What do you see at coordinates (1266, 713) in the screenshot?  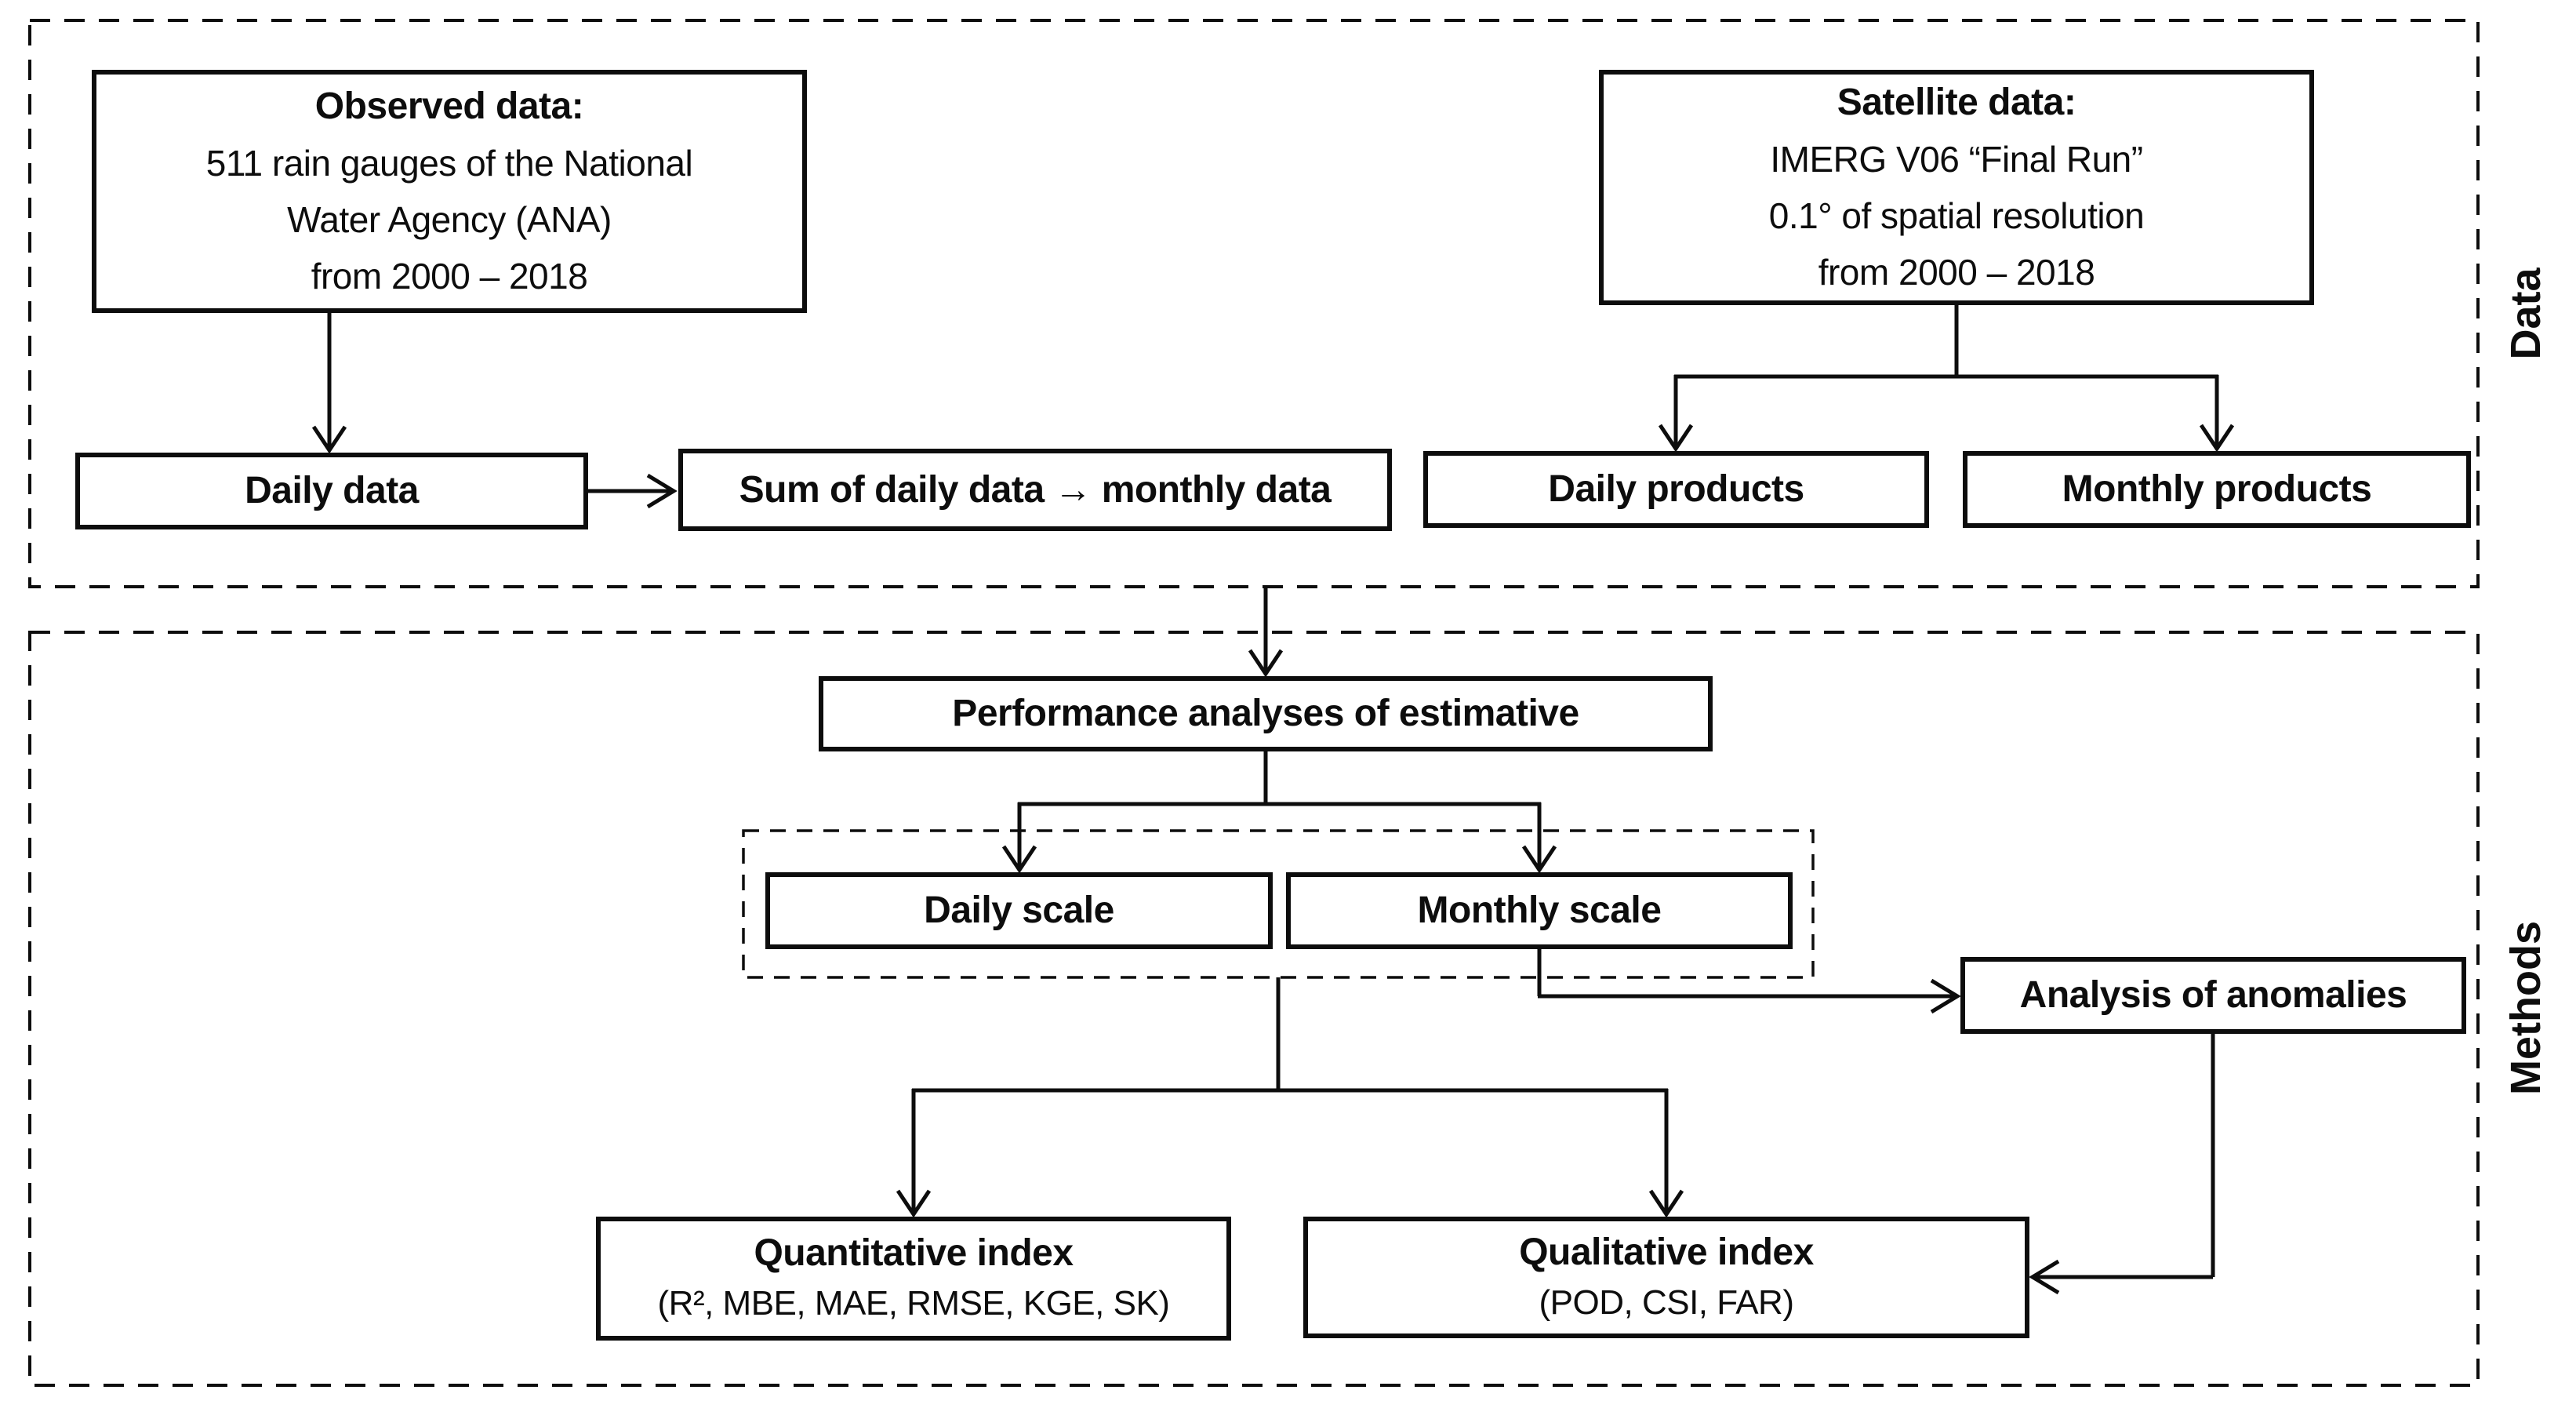 I see `performance-analyses-box: Performance analyses of estimative` at bounding box center [1266, 713].